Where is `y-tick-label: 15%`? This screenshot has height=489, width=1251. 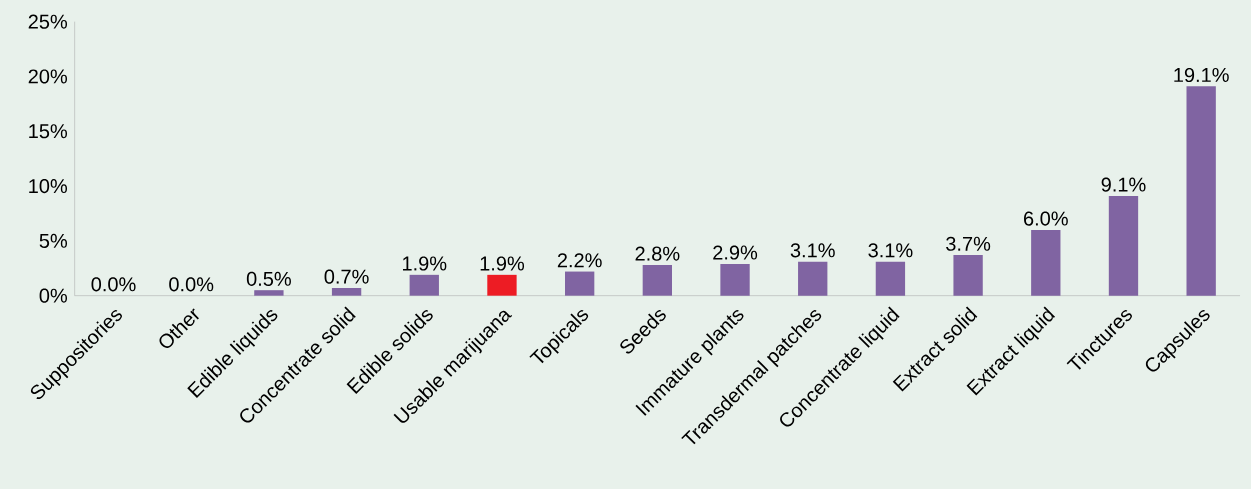
y-tick-label: 15% is located at coordinates (48, 131).